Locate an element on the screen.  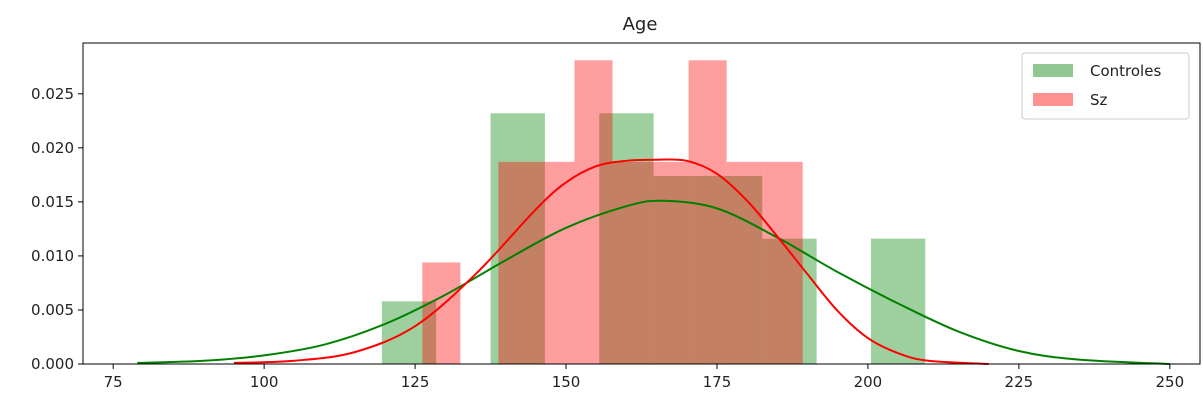
x-tick-label: 175 is located at coordinates (717, 382).